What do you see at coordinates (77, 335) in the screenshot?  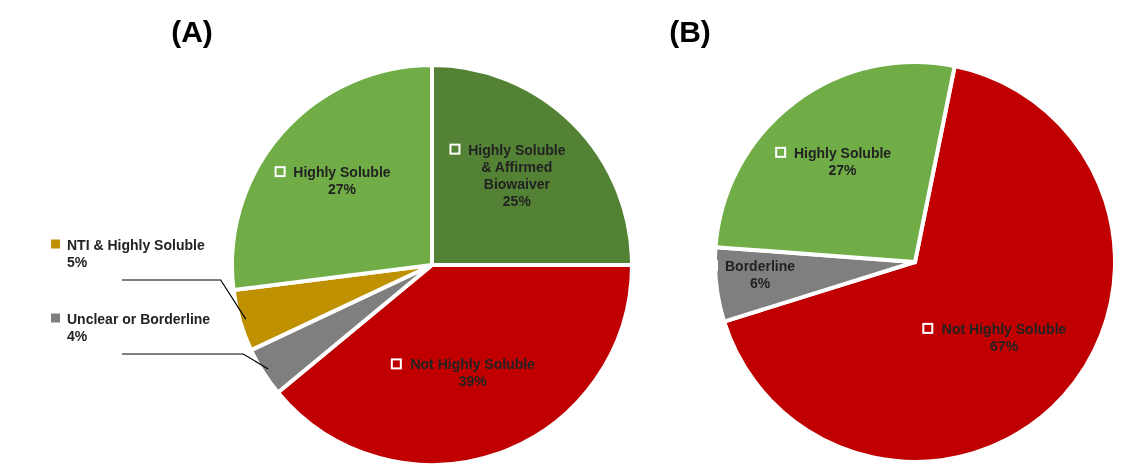 I see `data-label: 4%` at bounding box center [77, 335].